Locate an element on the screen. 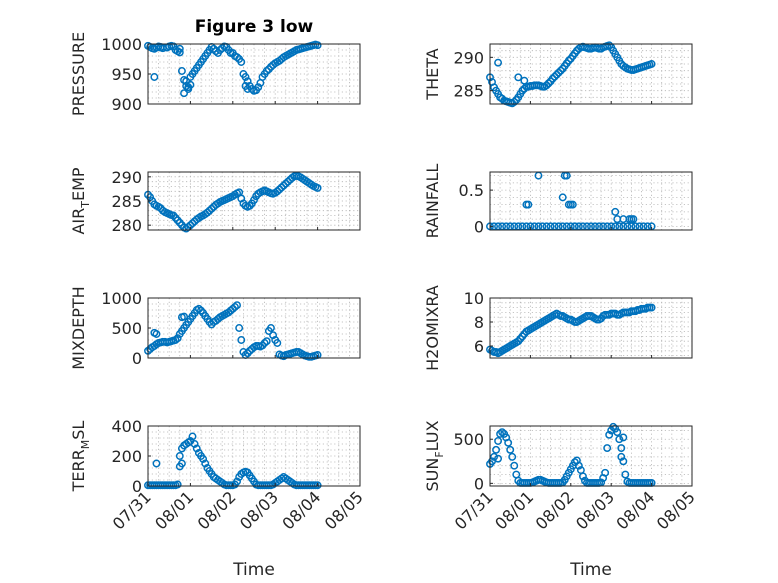 Image resolution: width=778 pixels, height=583 pixels. chart-title: Figure 3 low is located at coordinates (254, 27).